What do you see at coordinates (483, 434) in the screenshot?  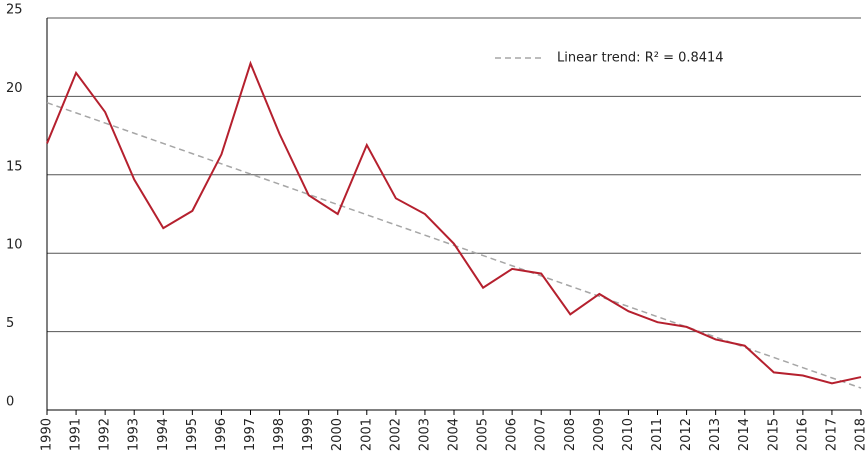 I see `x-tick-label: 2005` at bounding box center [483, 434].